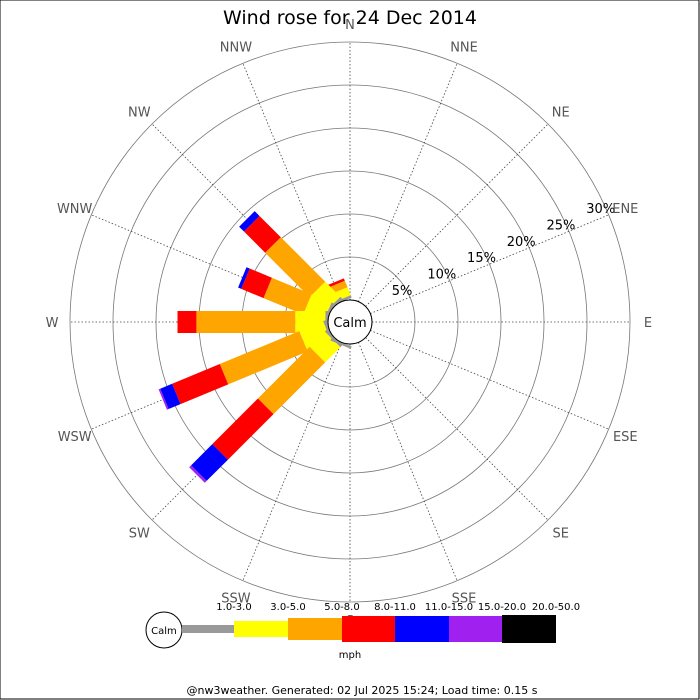 Image resolution: width=700 pixels, height=700 pixels. What do you see at coordinates (481, 258) in the screenshot?
I see `radial-tick-15: 15%` at bounding box center [481, 258].